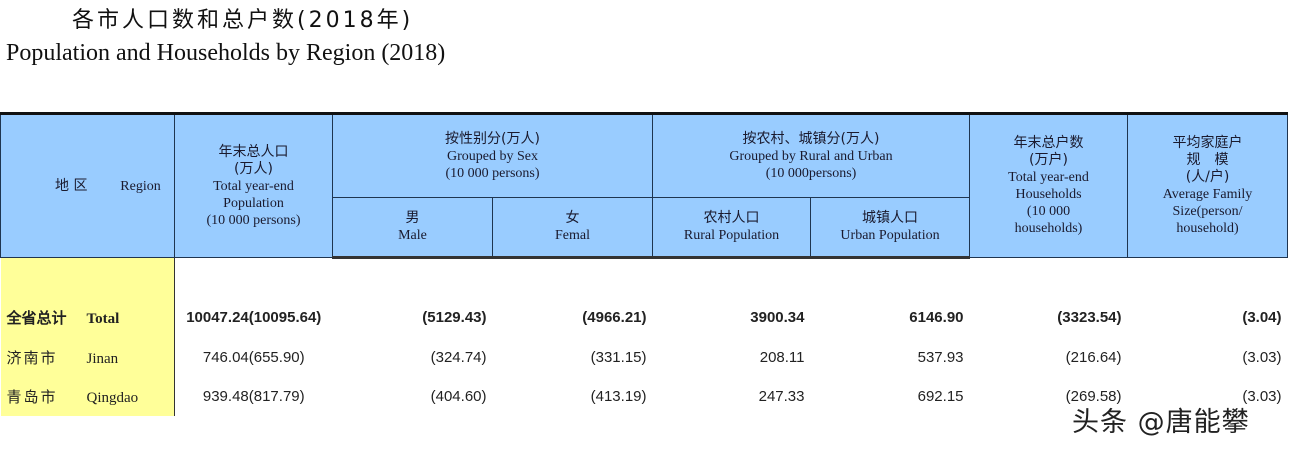  What do you see at coordinates (1161, 422) in the screenshot?
I see `watermark: 头条 @唐能攀` at bounding box center [1161, 422].